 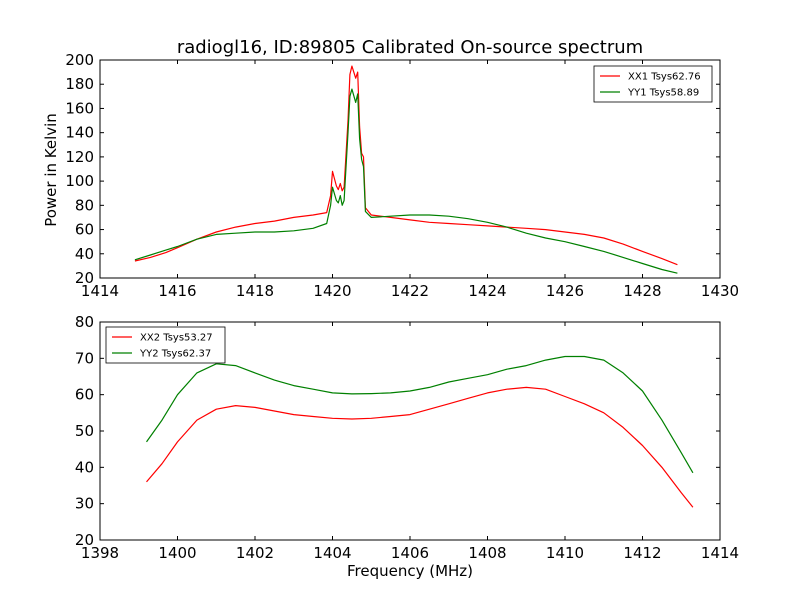 I want to click on y-tick-label: 100, so click(x=79, y=181).